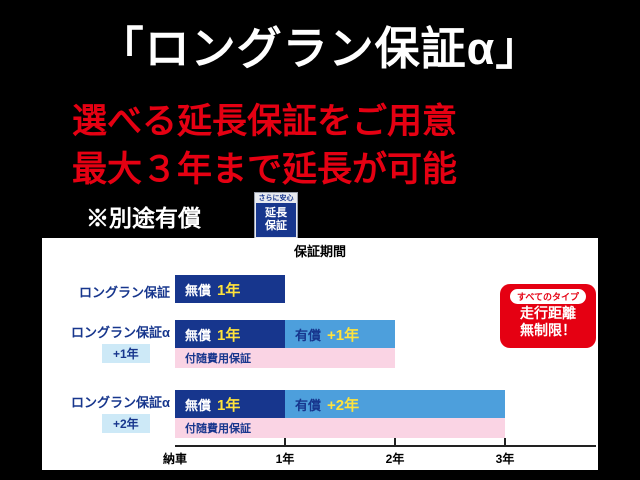 This screenshot has height=480, width=640. Describe the element at coordinates (343, 335) in the screenshot. I see `bar-paid-value-row2: +1年` at that location.